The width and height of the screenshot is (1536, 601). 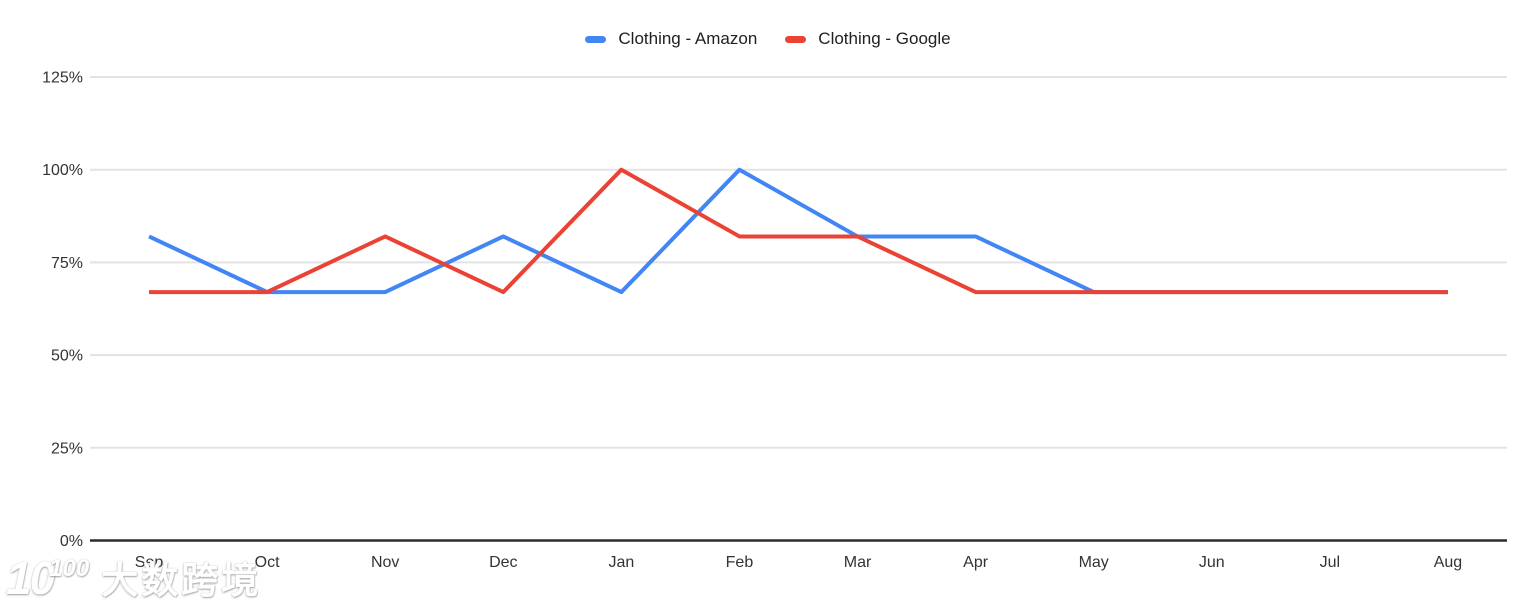 What do you see at coordinates (62, 78) in the screenshot?
I see `y-tick-label: 125%` at bounding box center [62, 78].